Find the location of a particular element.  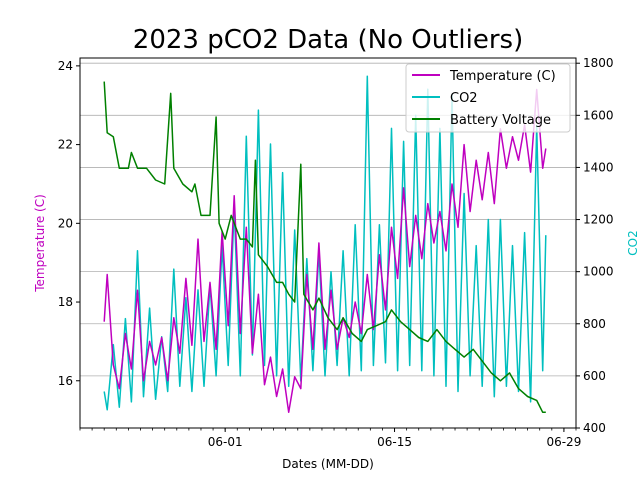

legend-label-co2: CO2 is located at coordinates (464, 98).